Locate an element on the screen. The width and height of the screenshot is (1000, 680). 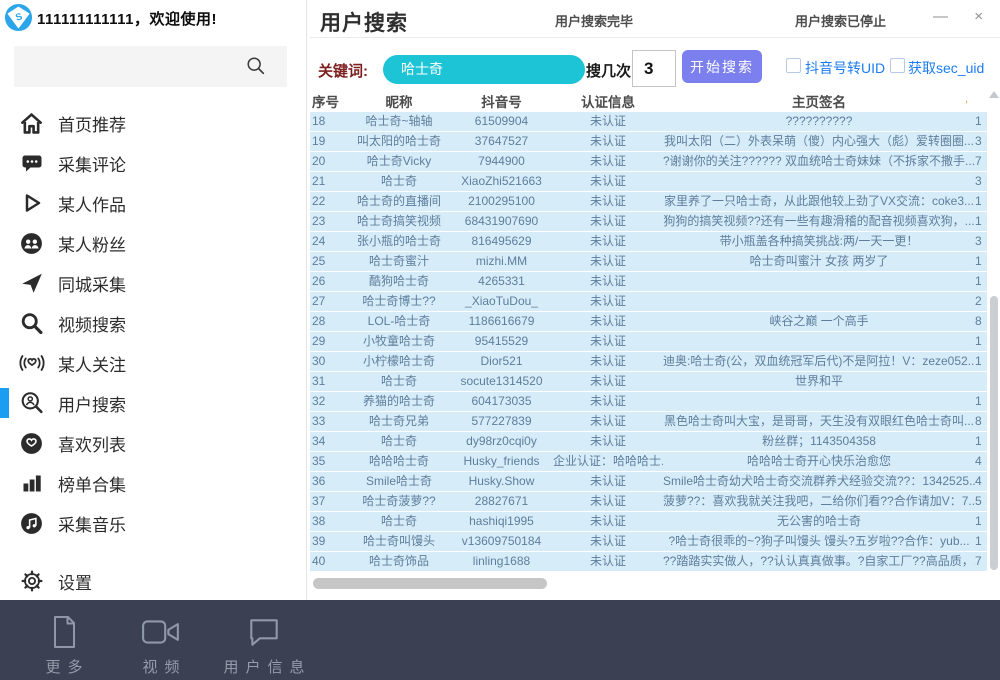
toolbar-item-userinfo: 用户信息 is located at coordinates (264, 643).